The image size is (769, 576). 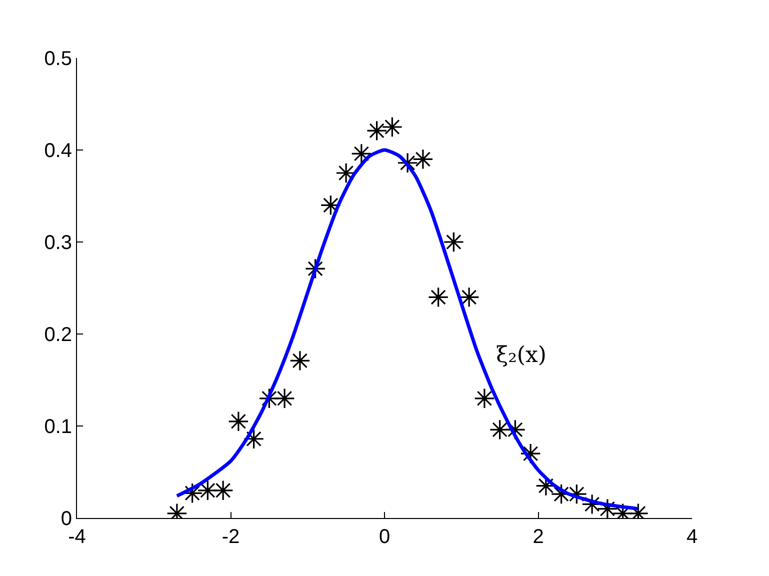 What do you see at coordinates (692, 537) in the screenshot?
I see `x-tick-label: 4` at bounding box center [692, 537].